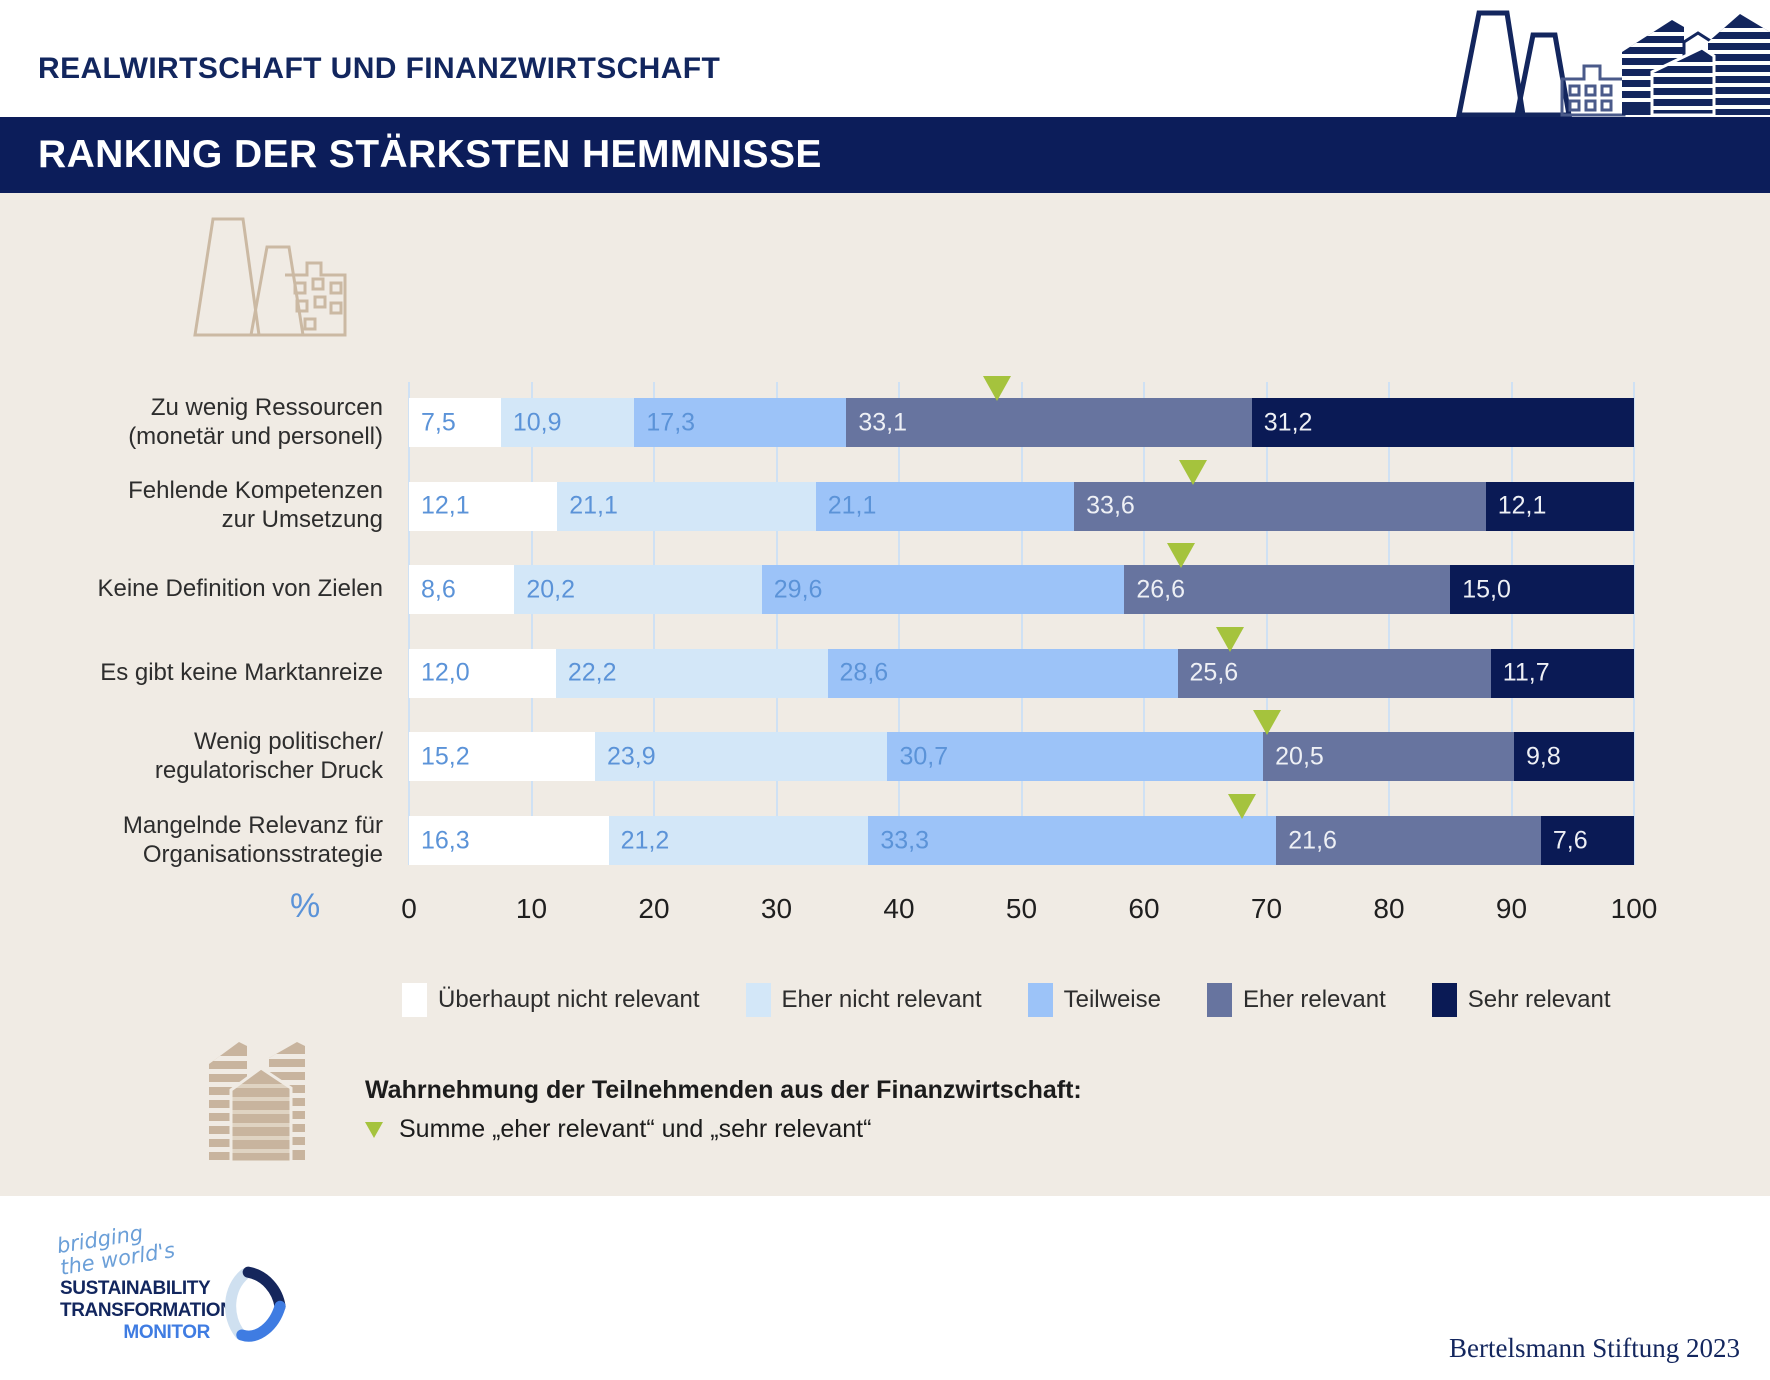  I want to click on legend-item: Sehr relevant, so click(1520, 1000).